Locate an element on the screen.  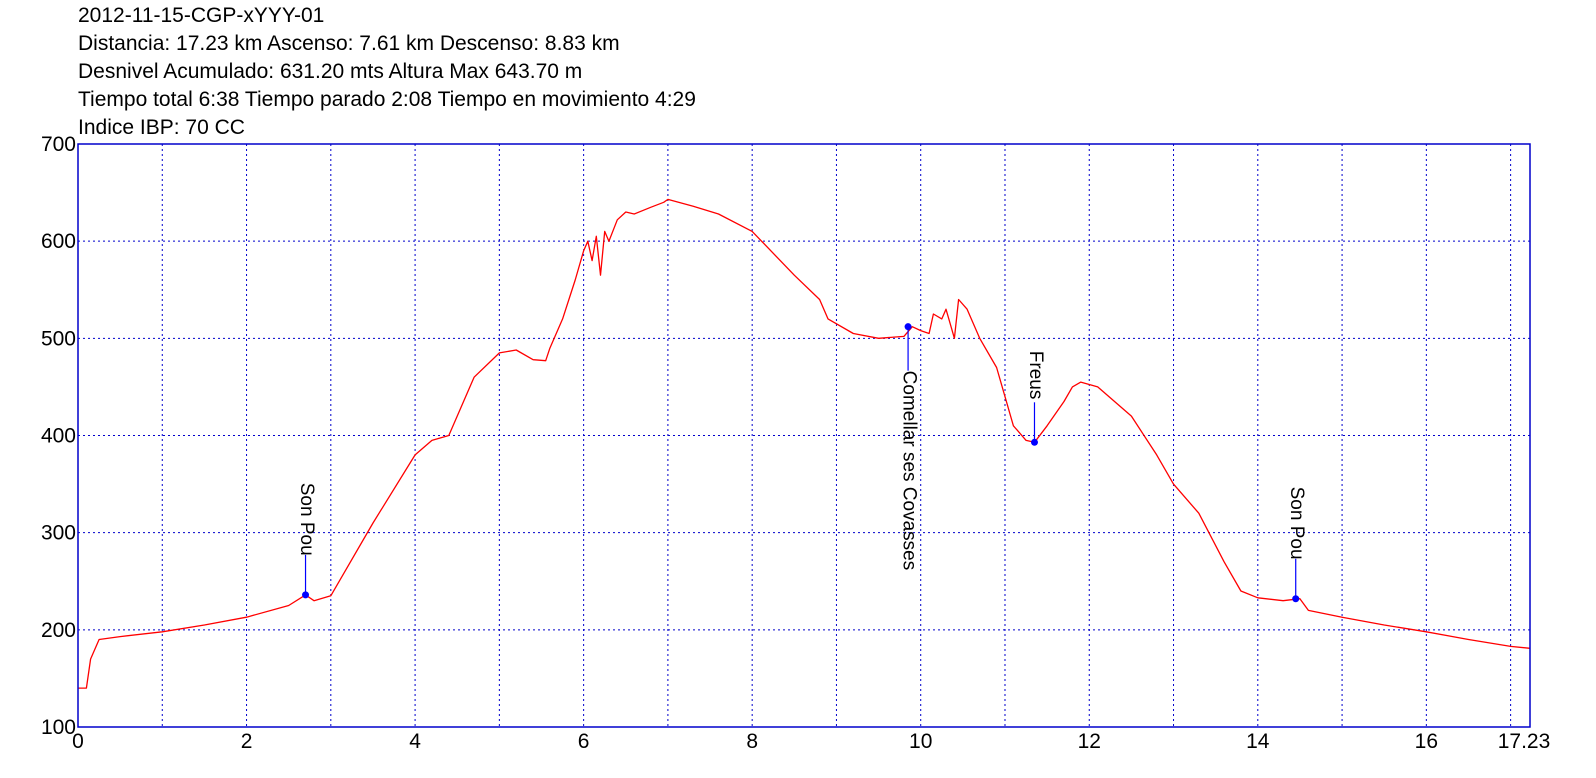
x-axis-ticks: 0 2 4 6 8 10 12 14 16 17.23 is located at coordinates (811, 741).